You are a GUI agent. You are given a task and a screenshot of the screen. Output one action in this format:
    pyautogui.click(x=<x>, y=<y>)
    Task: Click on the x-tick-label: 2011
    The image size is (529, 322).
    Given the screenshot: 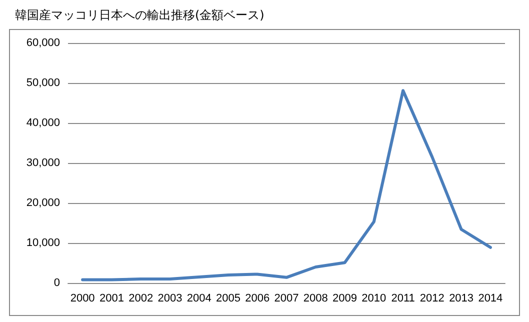 What is the action you would take?
    pyautogui.click(x=403, y=298)
    